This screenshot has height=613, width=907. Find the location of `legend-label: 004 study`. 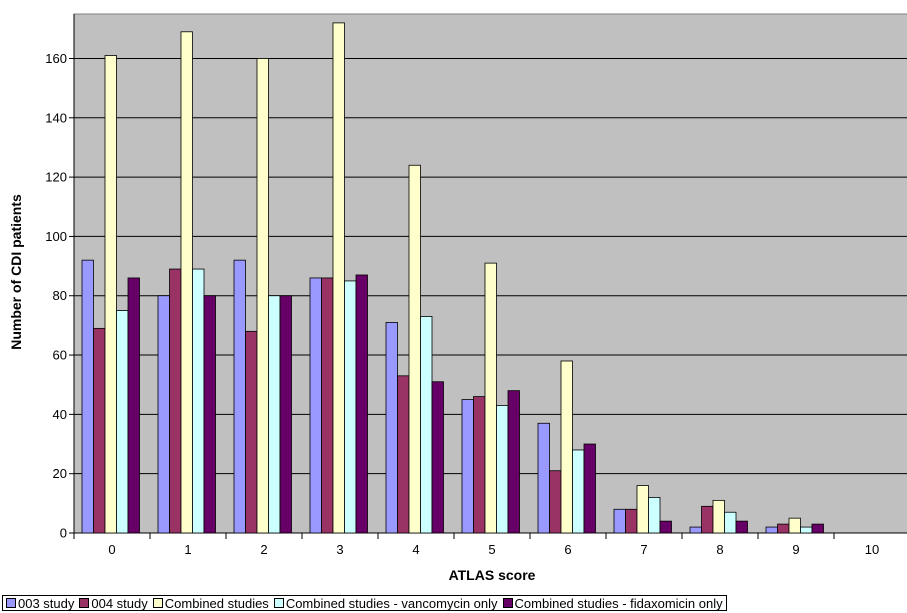

legend-label: 004 study is located at coordinates (119, 603).